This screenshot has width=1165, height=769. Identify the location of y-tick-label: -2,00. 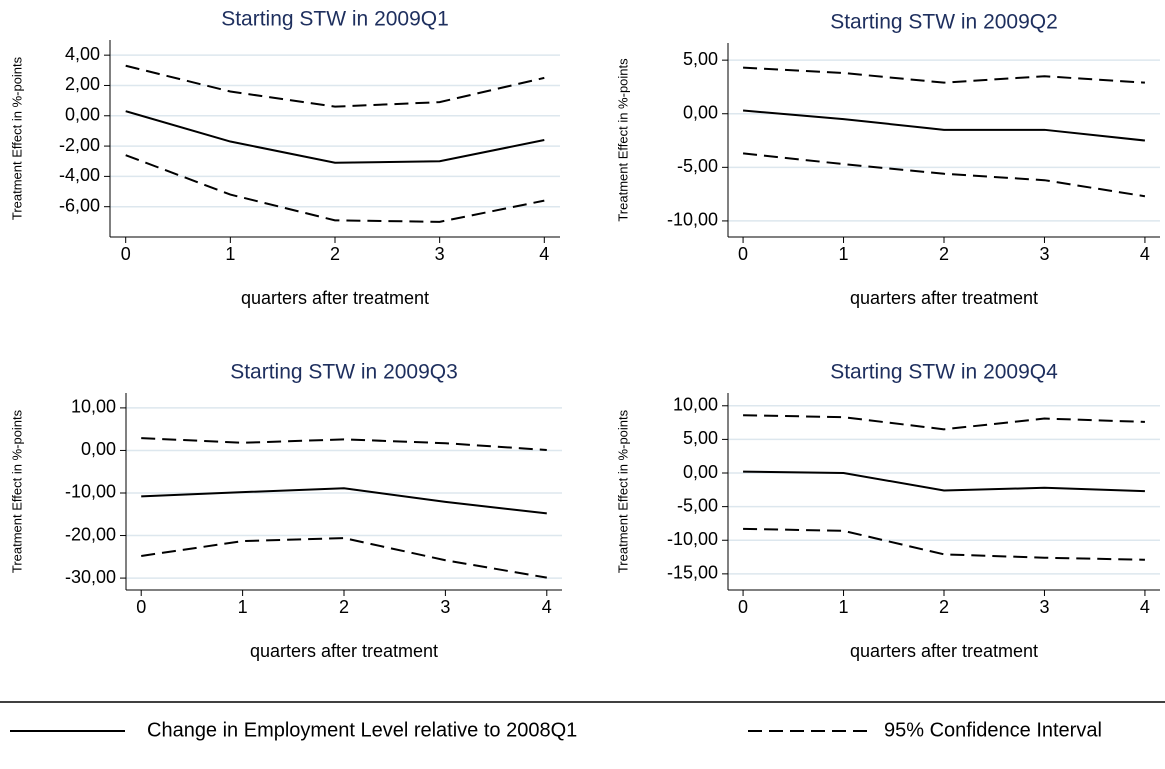
(79, 145).